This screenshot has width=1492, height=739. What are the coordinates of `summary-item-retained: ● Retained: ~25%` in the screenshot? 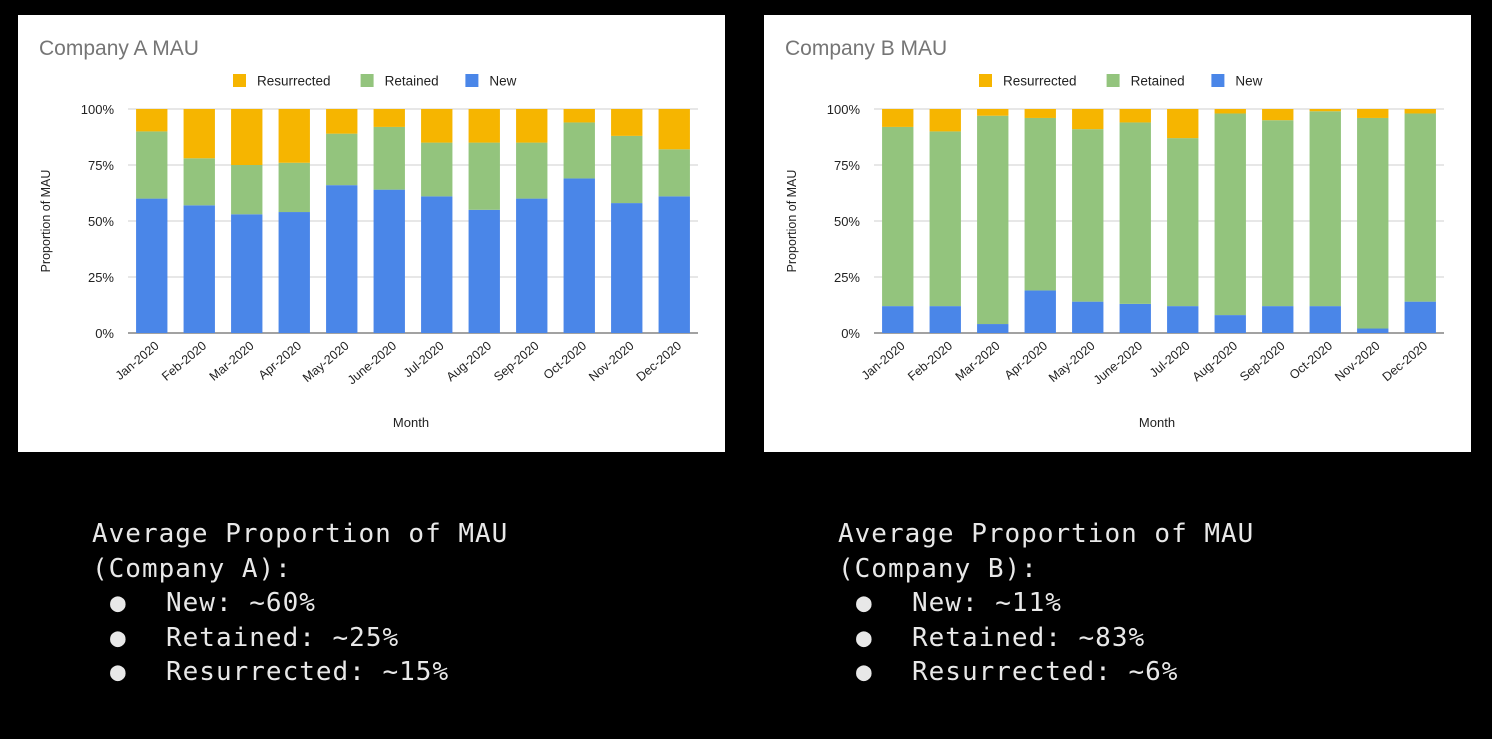 It's located at (300, 638).